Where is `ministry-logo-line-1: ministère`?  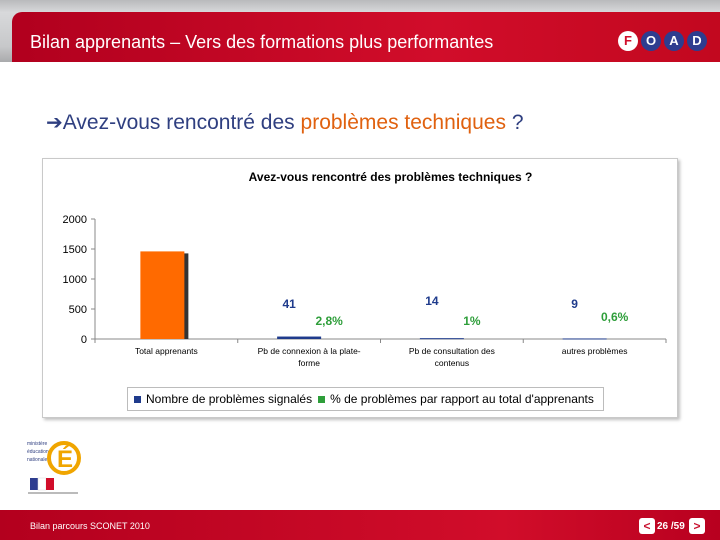
ministry-logo-line-1: ministère is located at coordinates (37, 444).